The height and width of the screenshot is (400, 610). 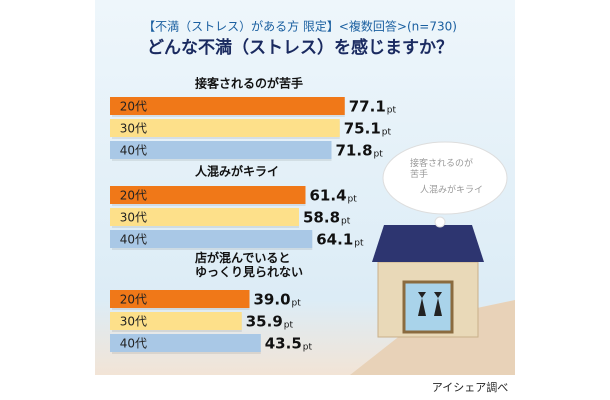 I want to click on group-label: 接客されるのが苦手, so click(x=249, y=83).